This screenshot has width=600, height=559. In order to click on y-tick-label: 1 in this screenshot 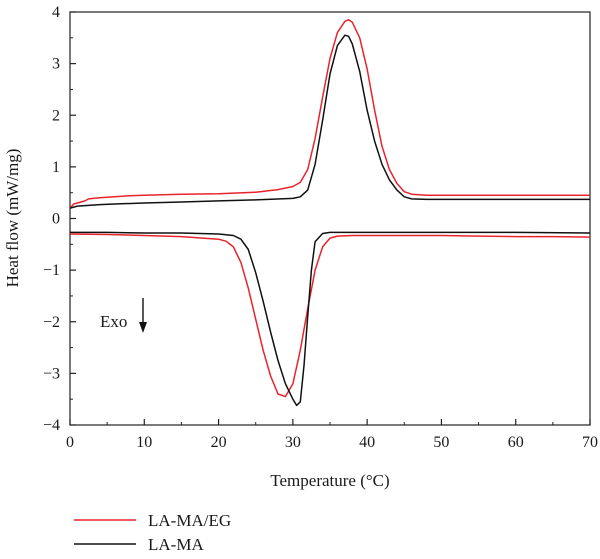, I will do `click(56, 167)`.